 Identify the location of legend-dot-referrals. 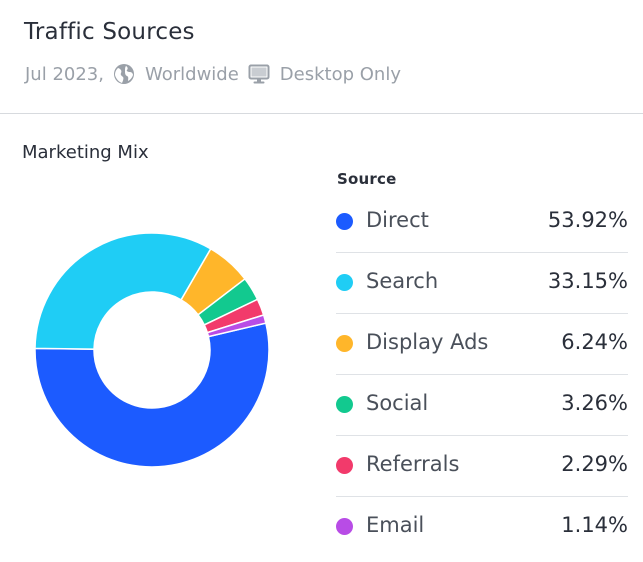
(344, 465).